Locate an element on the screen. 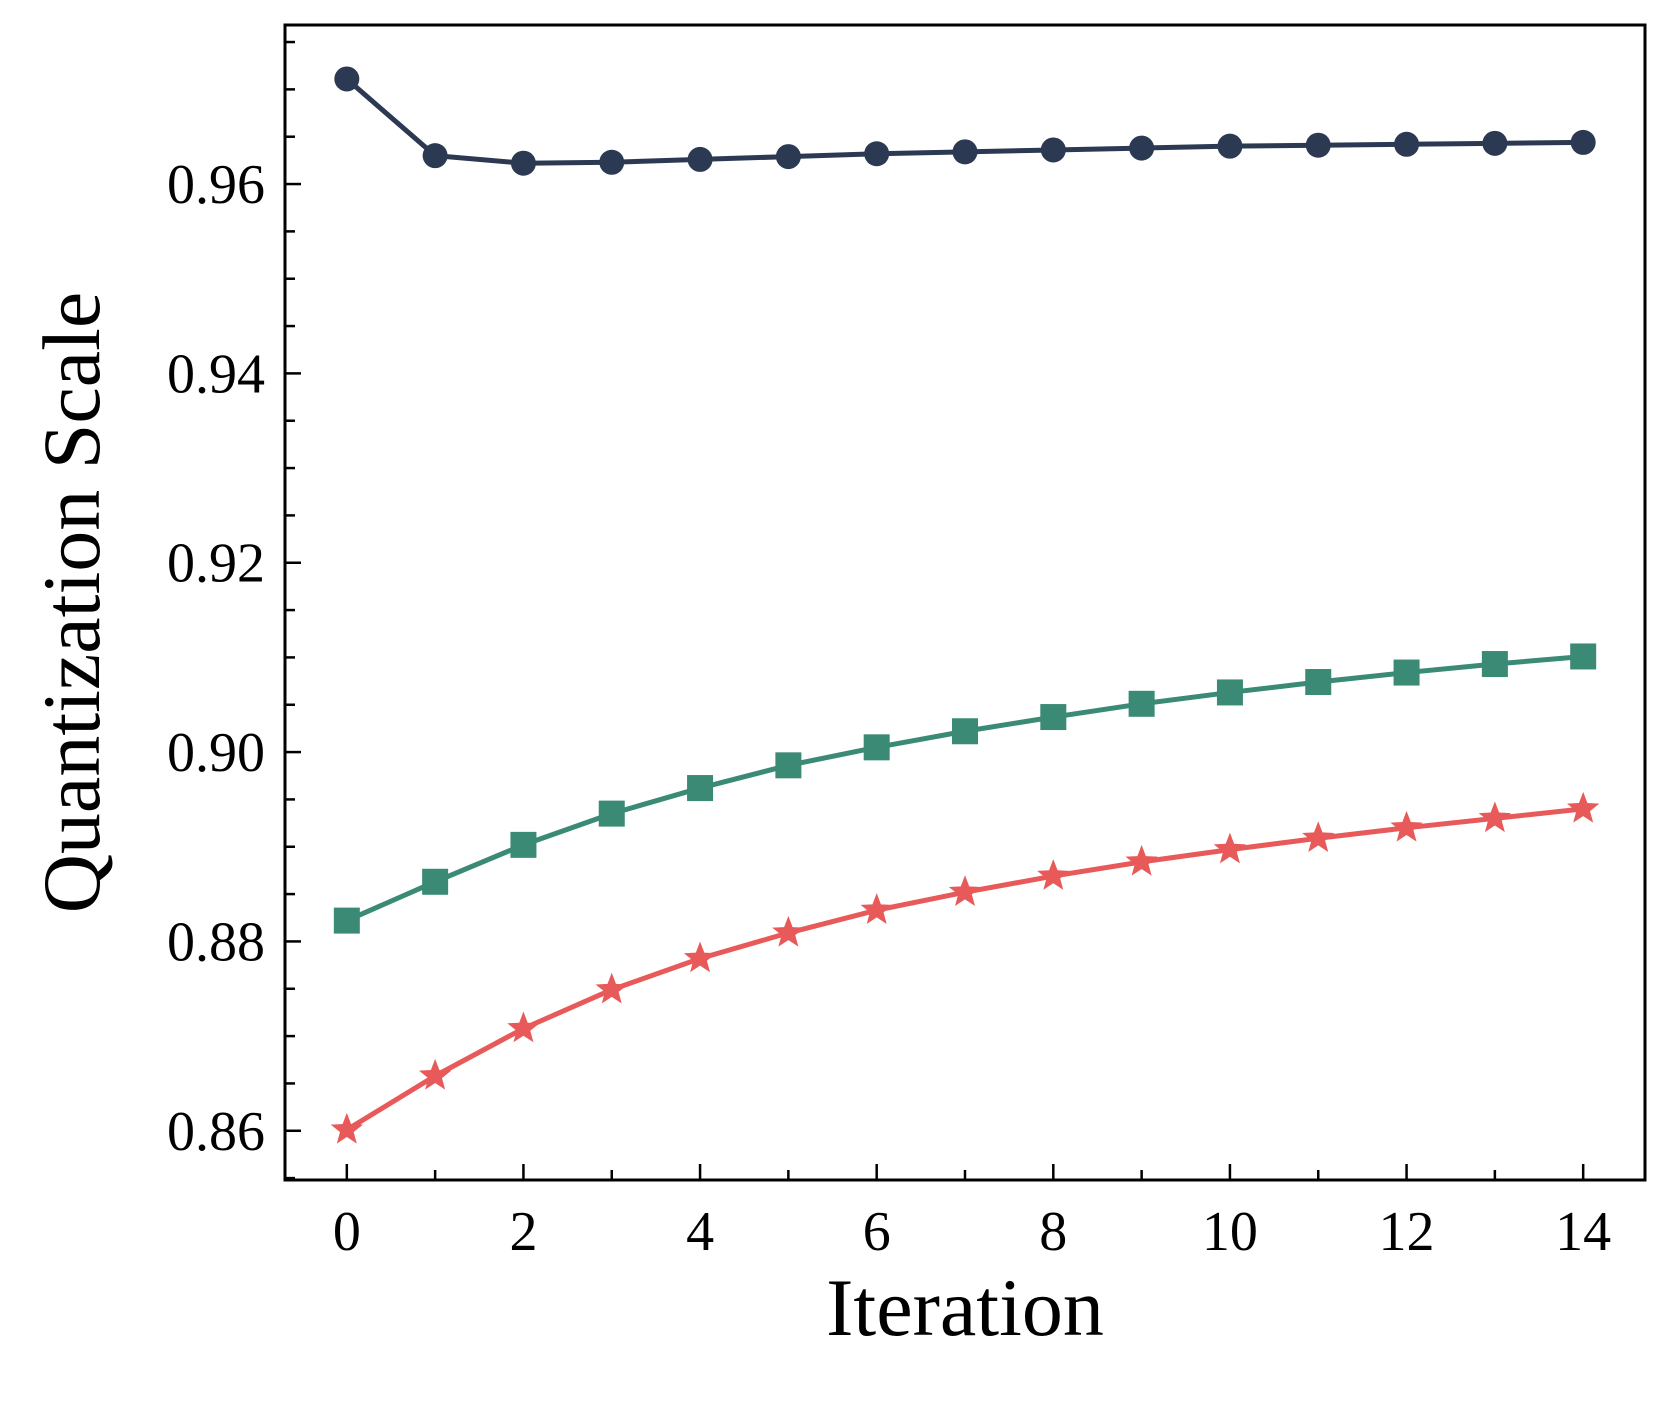 This screenshot has width=1662, height=1401. x-axis-title: Iteration is located at coordinates (965, 1307).